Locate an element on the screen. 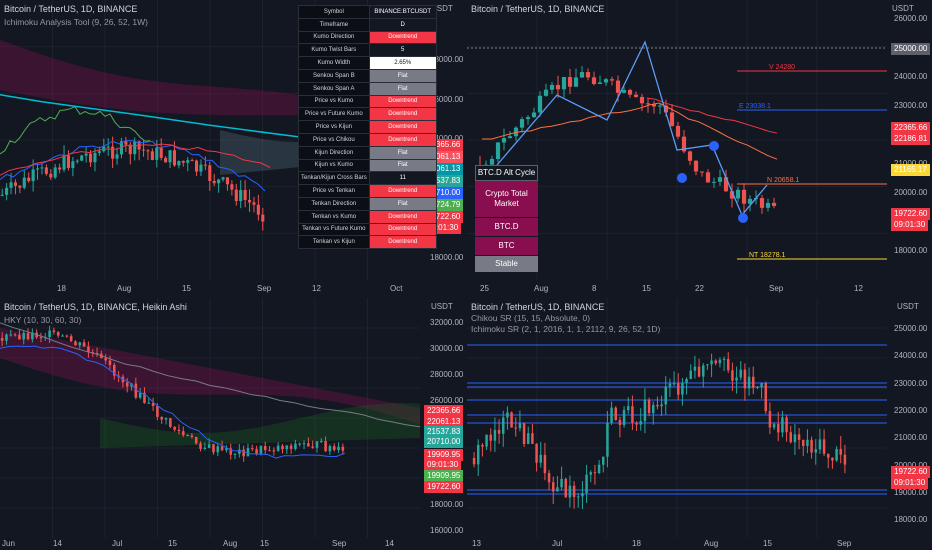 This screenshot has width=932, height=550. cycle-crypto-total: Crypto Total Market is located at coordinates (506, 199).